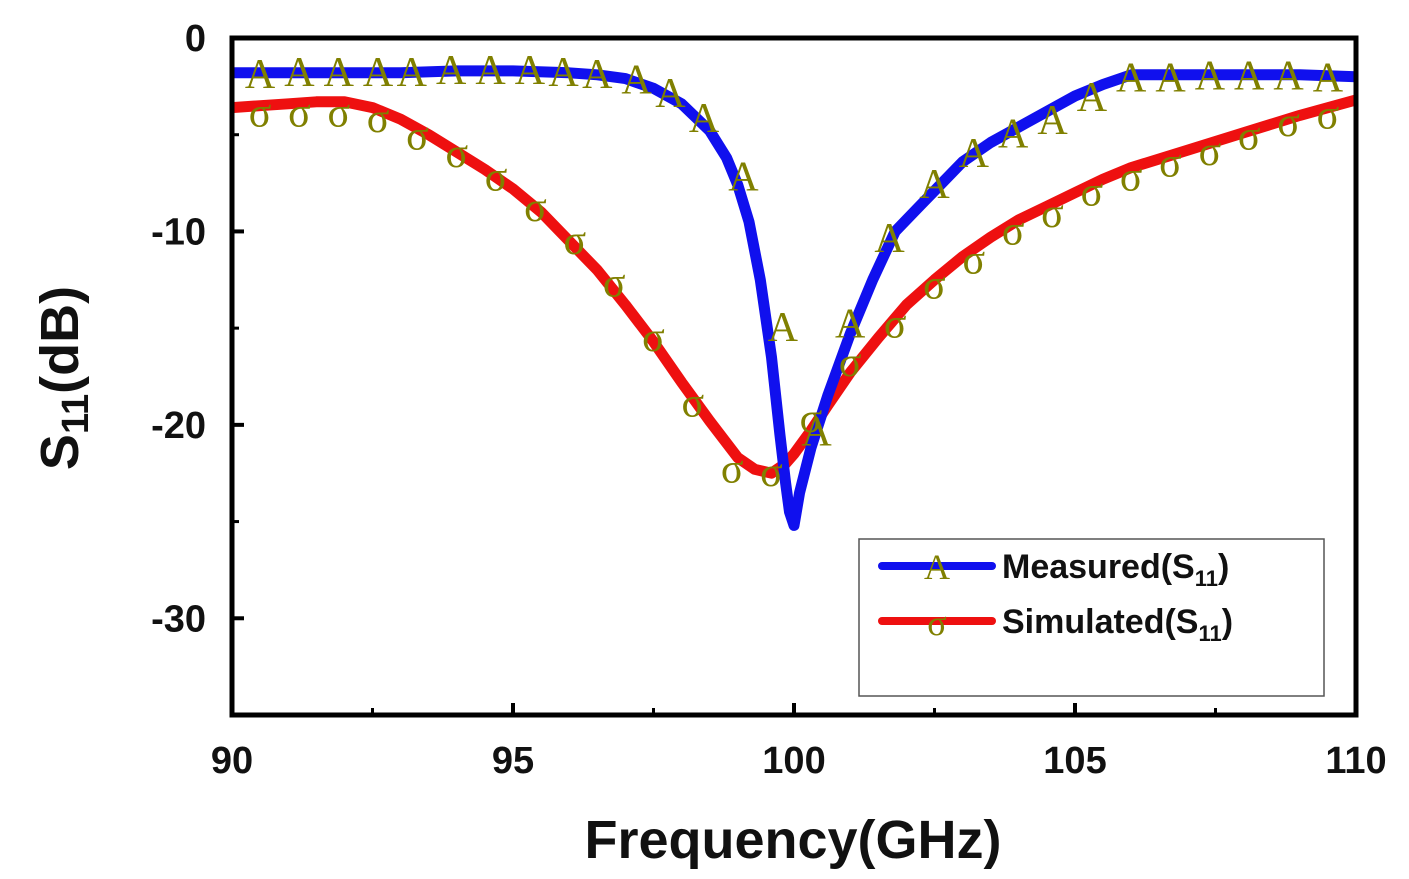 Image resolution: width=1409 pixels, height=879 pixels. What do you see at coordinates (1355, 761) in the screenshot?
I see `x-tick-label: 110` at bounding box center [1355, 761].